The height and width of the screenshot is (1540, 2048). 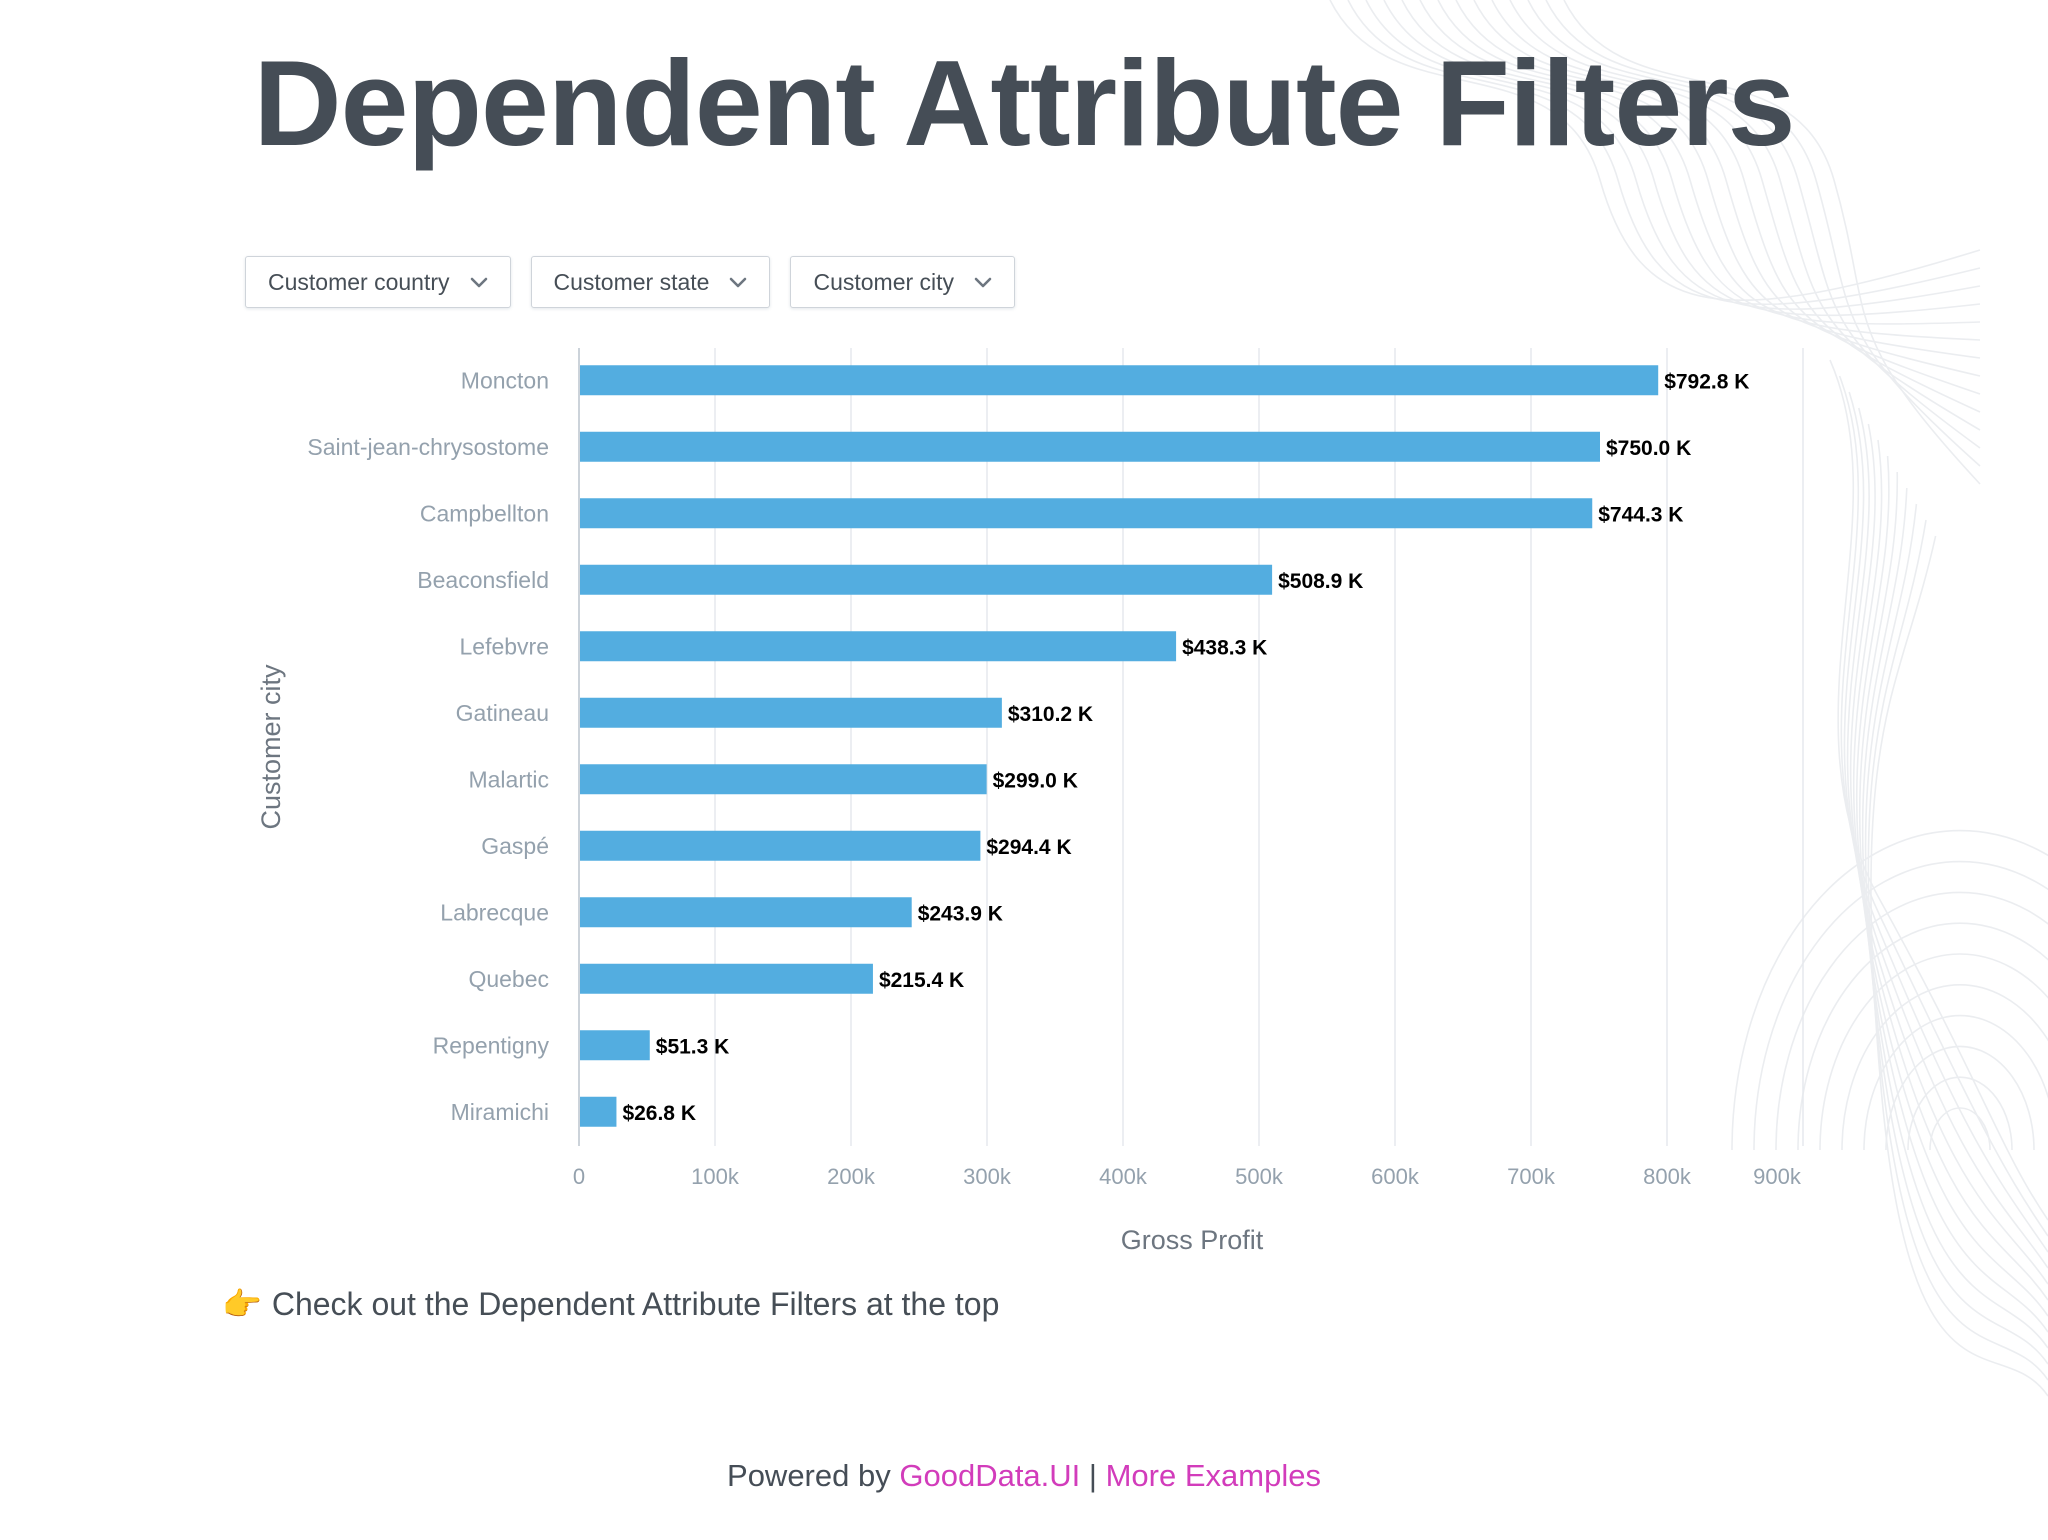 What do you see at coordinates (659, 1113) in the screenshot?
I see `data-label: $26.8 K` at bounding box center [659, 1113].